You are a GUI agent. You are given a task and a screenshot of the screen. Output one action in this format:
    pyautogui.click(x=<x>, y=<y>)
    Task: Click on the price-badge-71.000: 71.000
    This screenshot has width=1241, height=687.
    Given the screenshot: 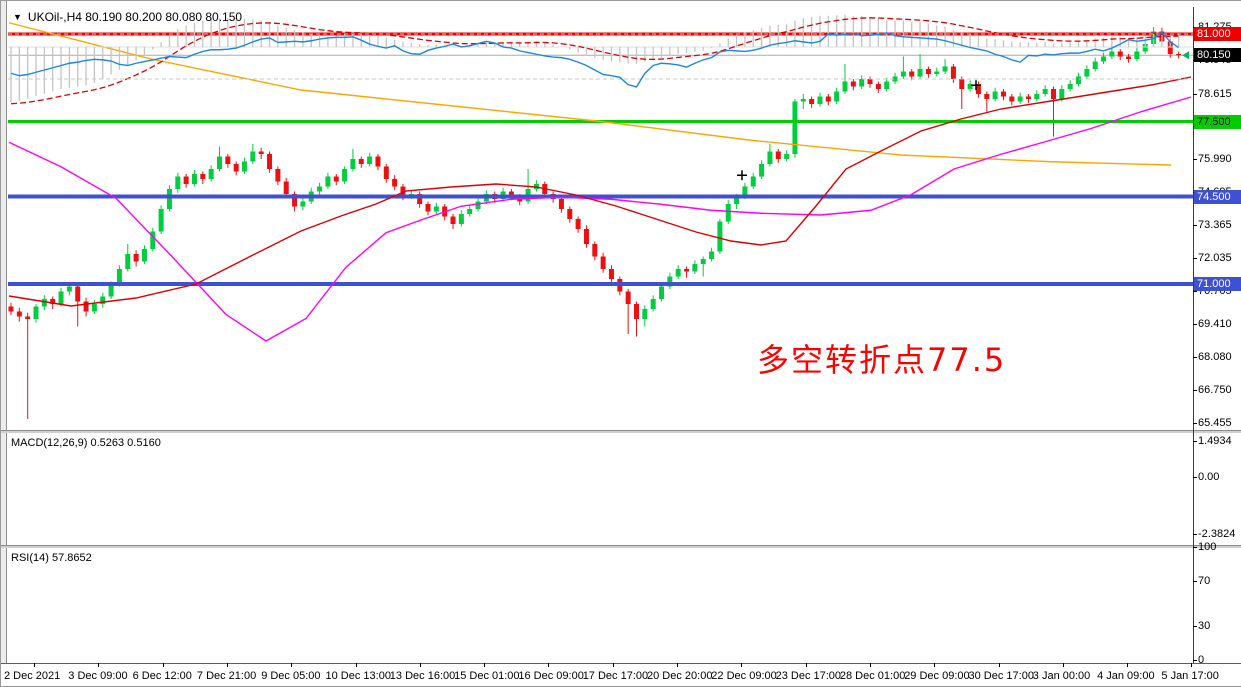 What is the action you would take?
    pyautogui.click(x=1217, y=284)
    